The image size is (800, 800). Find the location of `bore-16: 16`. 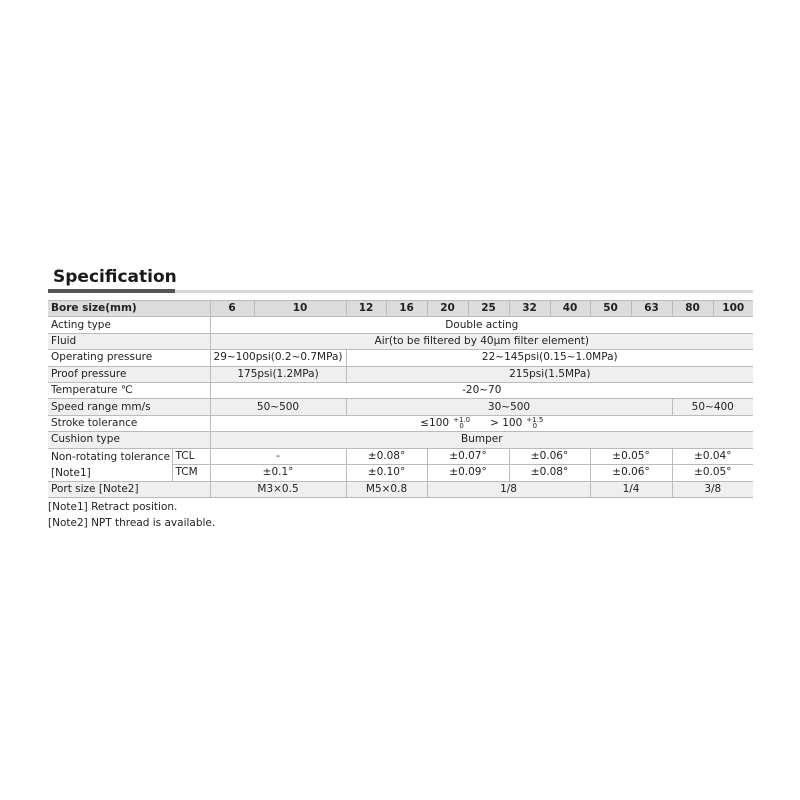

bore-16: 16 is located at coordinates (406, 308).